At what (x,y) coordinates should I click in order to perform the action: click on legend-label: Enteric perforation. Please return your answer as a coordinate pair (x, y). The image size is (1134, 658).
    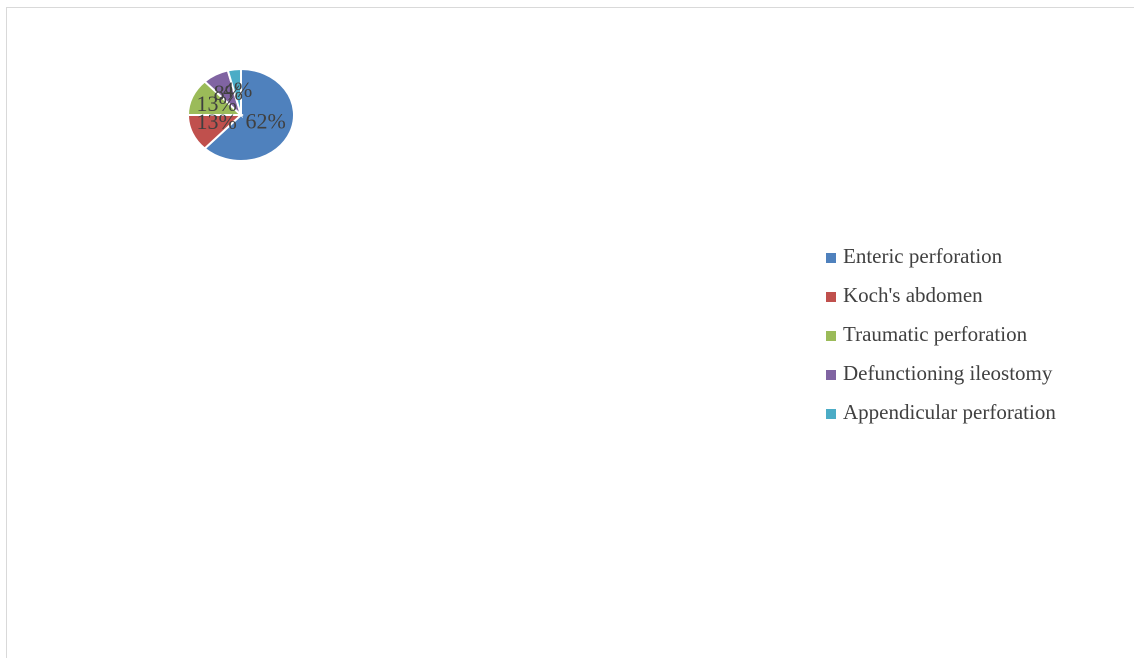
    Looking at the image, I should click on (923, 256).